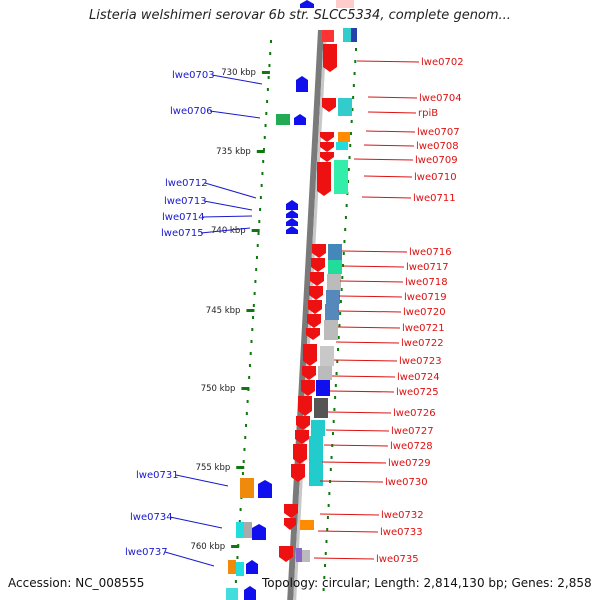 This screenshot has height=600, width=600. I want to click on gene-label-lwe0734: lwe0734, so click(151, 517).